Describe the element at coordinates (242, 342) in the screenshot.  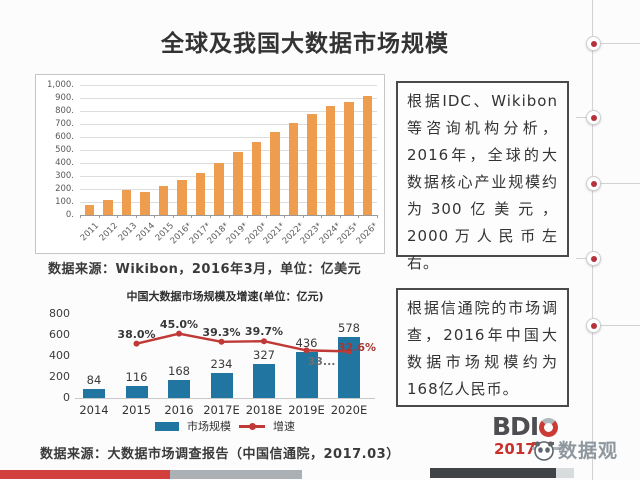
I see `growth-line` at that location.